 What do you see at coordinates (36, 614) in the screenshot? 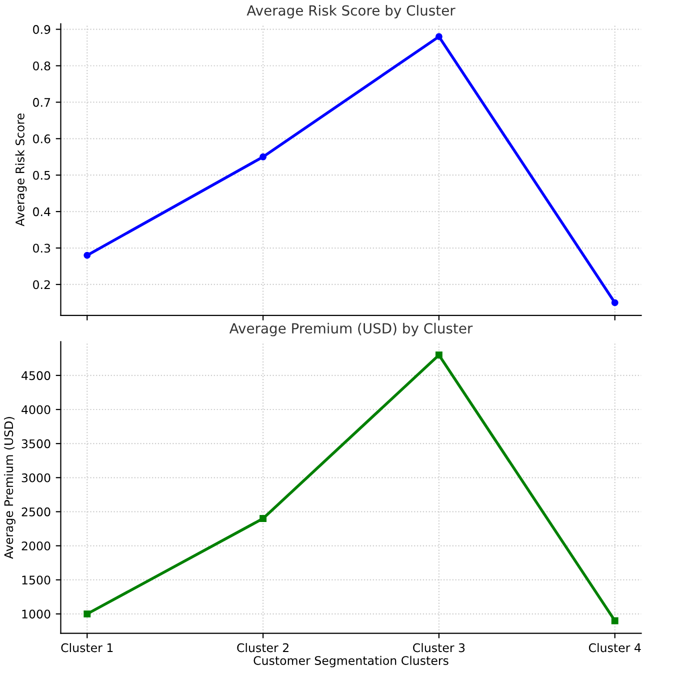
I see `y-tick-label: 1000` at bounding box center [36, 614].